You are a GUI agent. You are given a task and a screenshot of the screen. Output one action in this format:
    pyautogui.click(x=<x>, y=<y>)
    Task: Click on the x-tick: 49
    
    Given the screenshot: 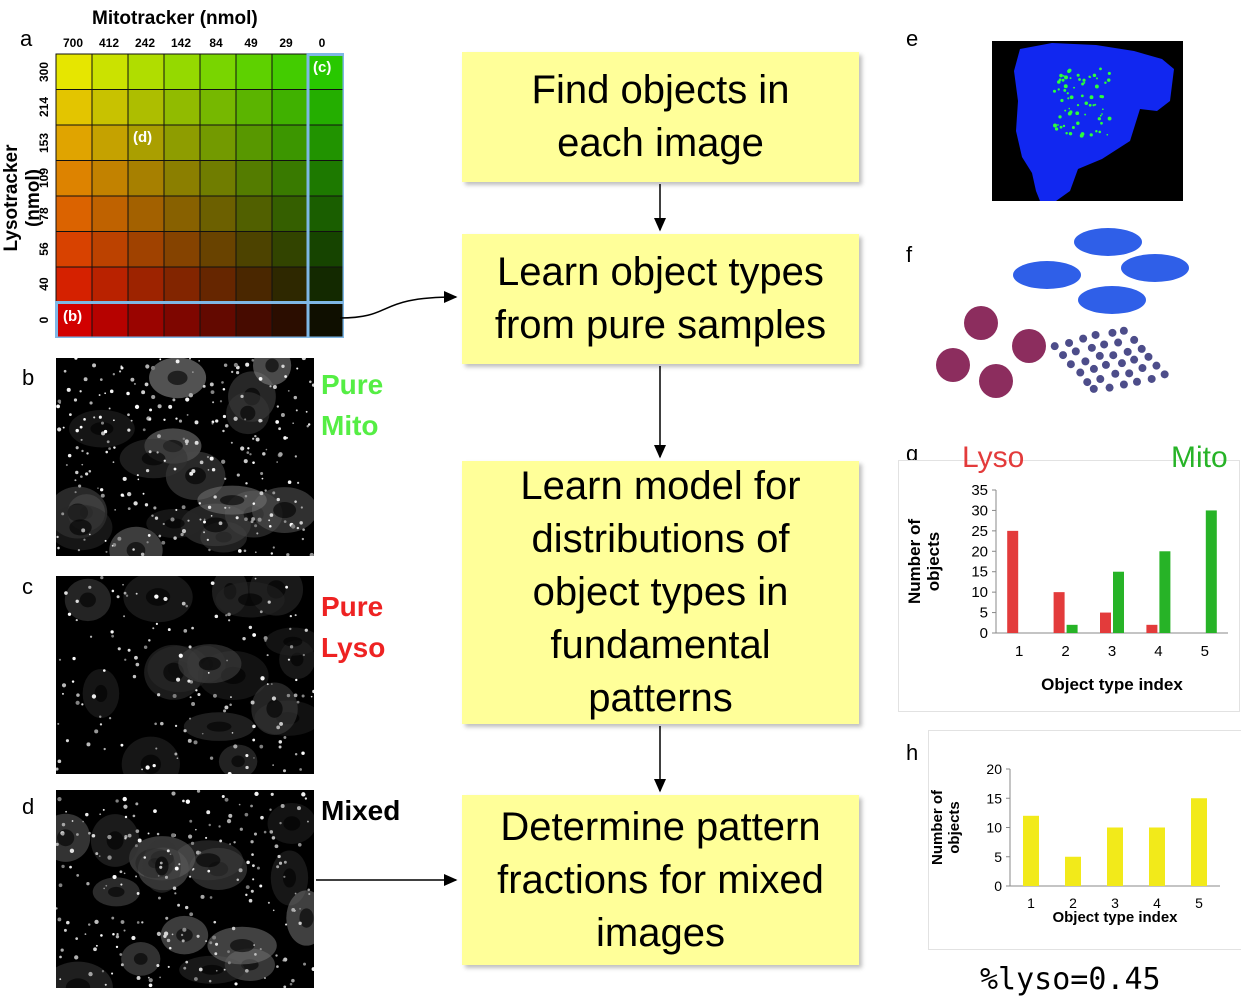 What is the action you would take?
    pyautogui.click(x=251, y=43)
    